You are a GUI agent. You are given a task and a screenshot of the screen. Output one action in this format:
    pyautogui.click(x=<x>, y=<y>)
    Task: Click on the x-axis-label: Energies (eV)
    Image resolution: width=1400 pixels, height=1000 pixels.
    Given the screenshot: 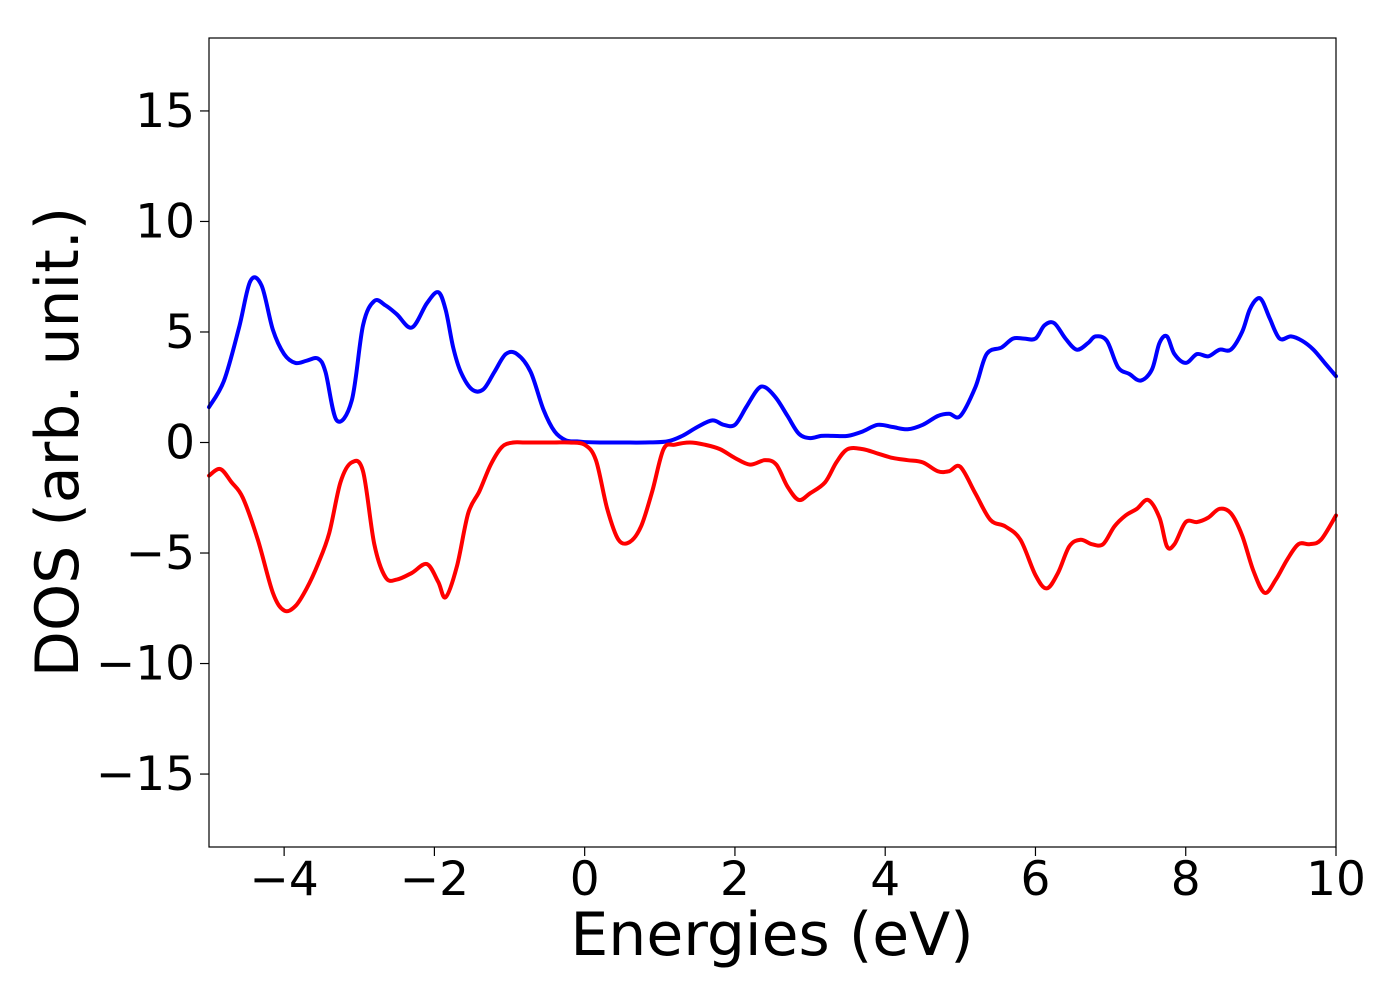 What is the action you would take?
    pyautogui.click(x=771, y=935)
    